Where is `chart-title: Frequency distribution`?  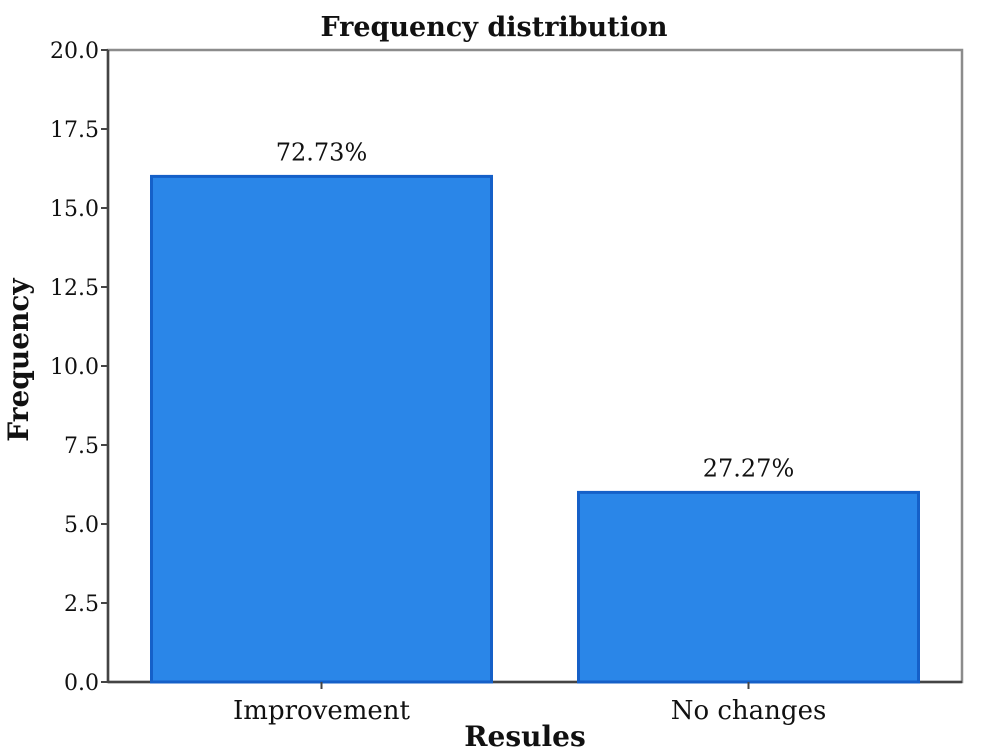
chart-title: Frequency distribution is located at coordinates (493, 27).